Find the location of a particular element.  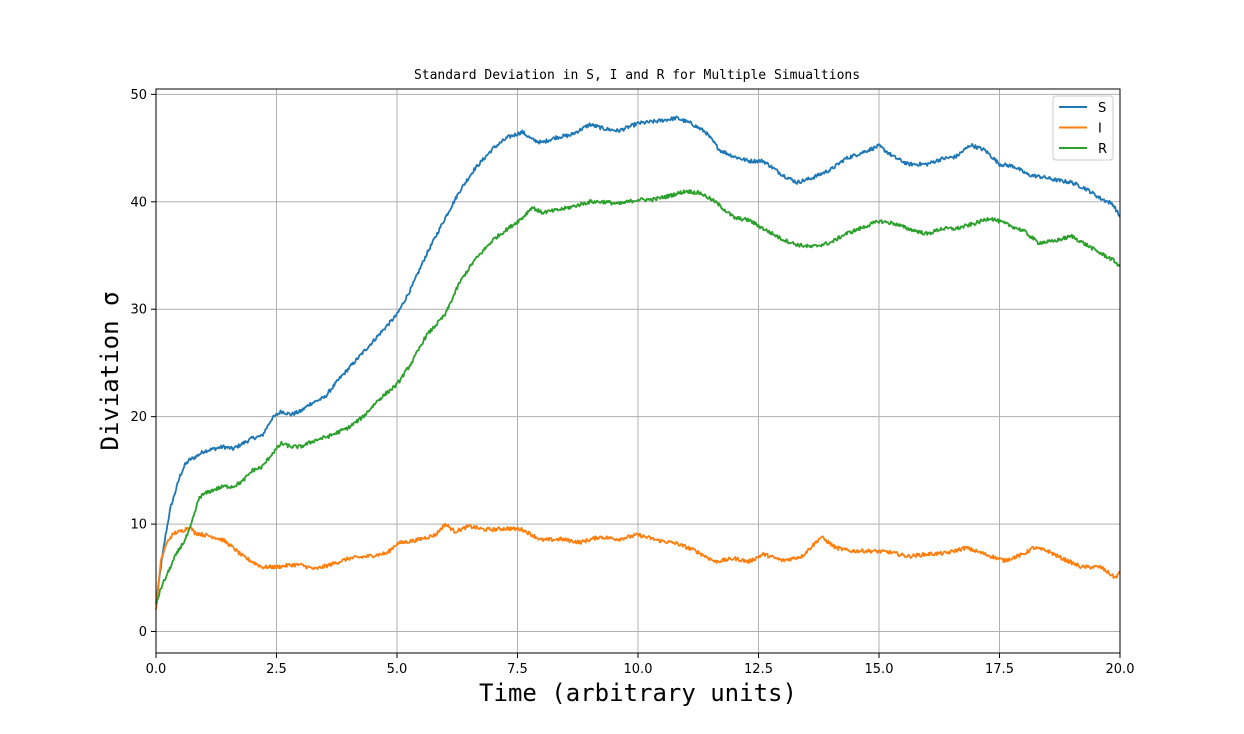

y-tick-label: 10 is located at coordinates (138, 525).